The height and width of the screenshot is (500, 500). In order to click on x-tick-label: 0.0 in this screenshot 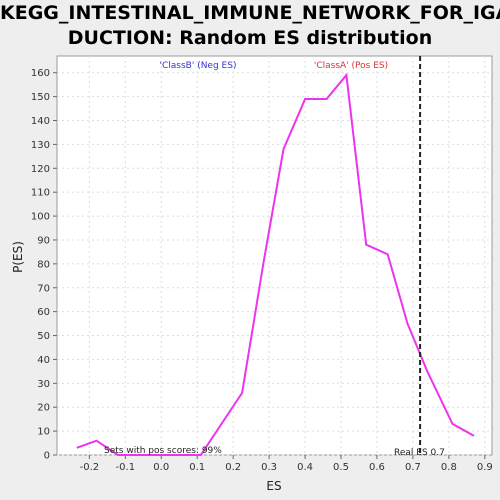, I will do `click(161, 467)`.